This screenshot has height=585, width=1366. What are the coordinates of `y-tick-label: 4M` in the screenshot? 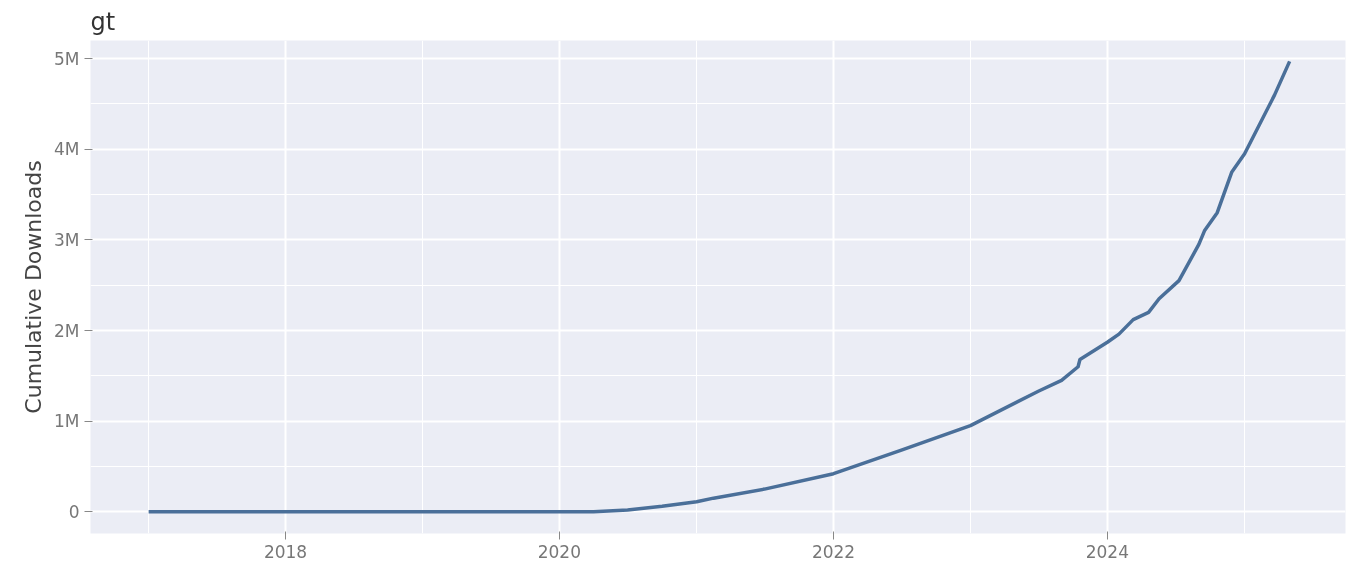 It's located at (67, 149).